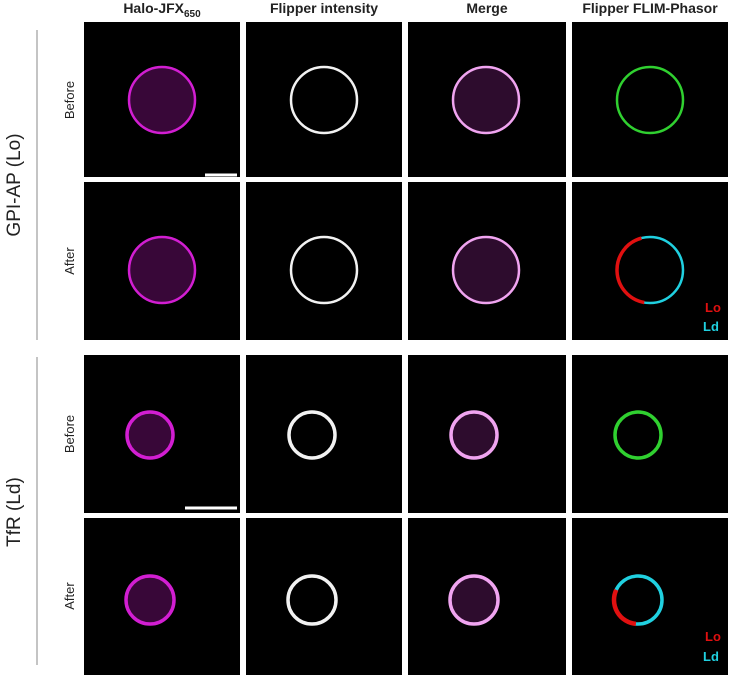 This screenshot has width=729, height=675. I want to click on column-subscript: 650, so click(192, 14).